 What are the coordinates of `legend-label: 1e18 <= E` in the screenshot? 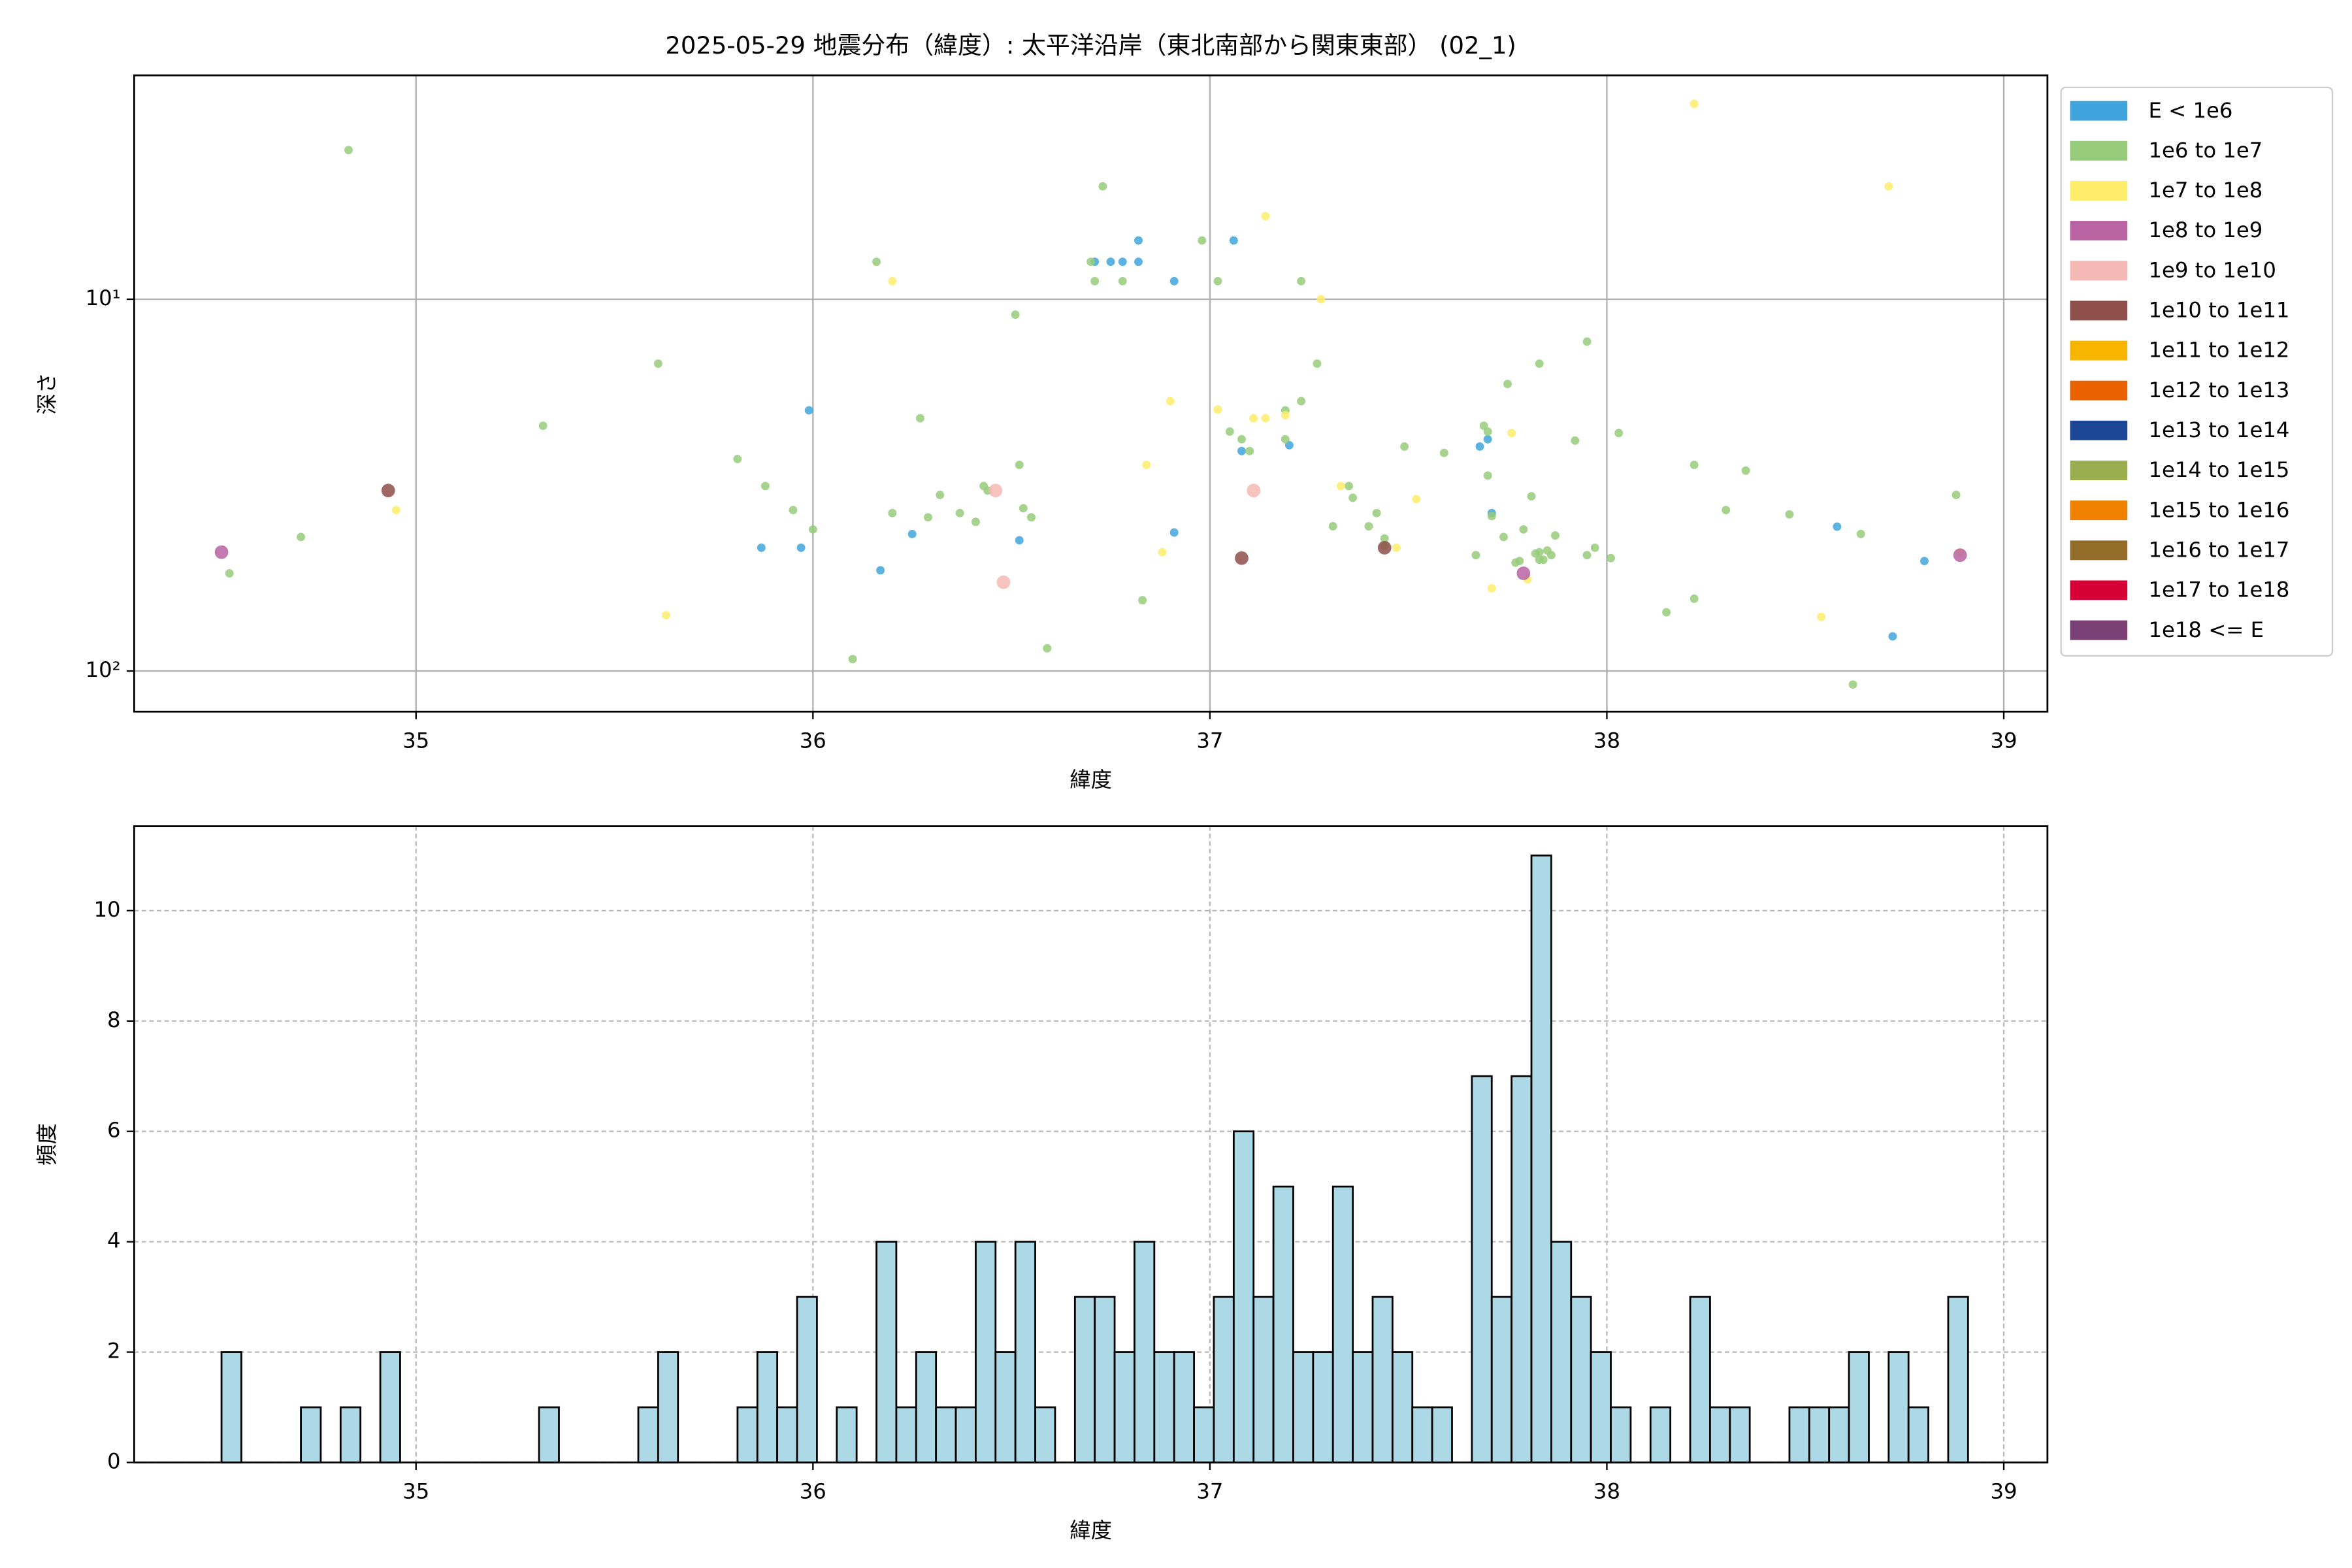 It's located at (2206, 629).